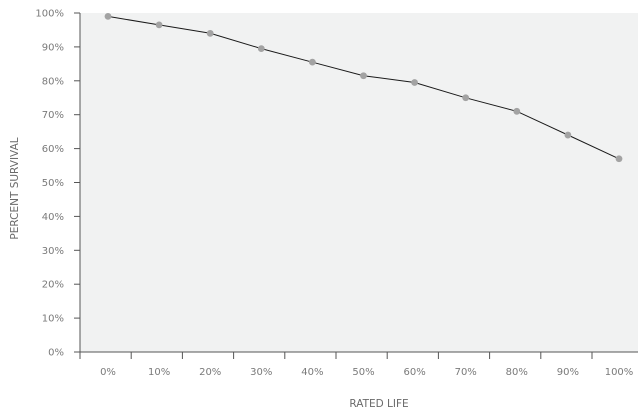  I want to click on x-tick-label: 100%, so click(619, 372).